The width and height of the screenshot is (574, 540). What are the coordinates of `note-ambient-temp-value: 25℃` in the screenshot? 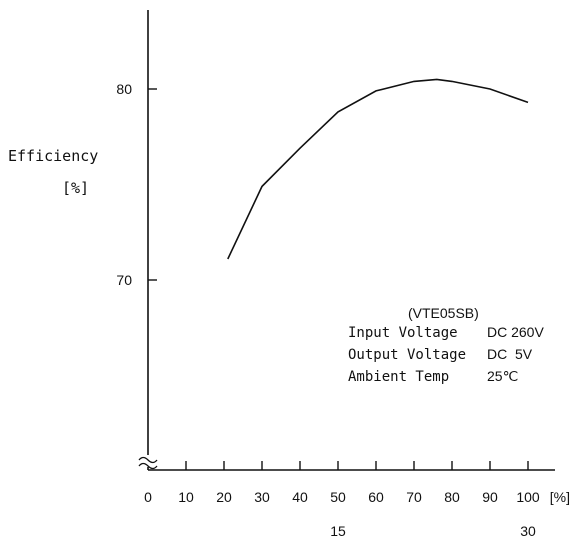 It's located at (502, 376).